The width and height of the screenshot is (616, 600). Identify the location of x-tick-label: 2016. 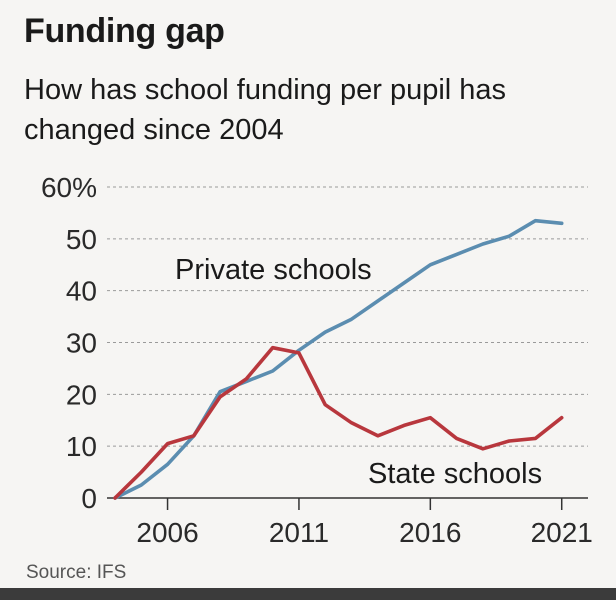
(430, 532).